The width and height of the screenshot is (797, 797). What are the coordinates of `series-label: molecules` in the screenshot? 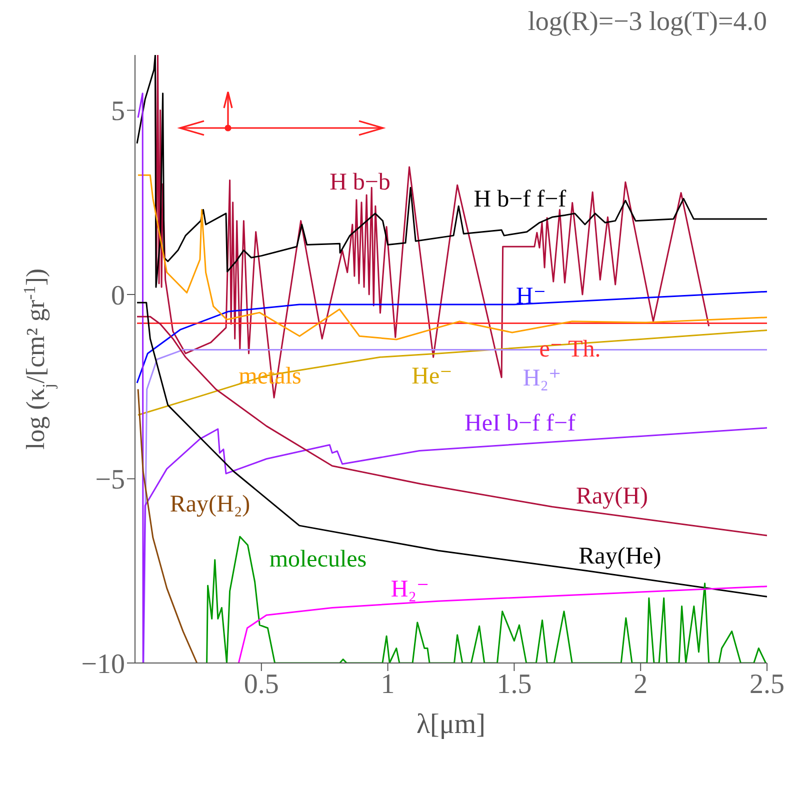 It's located at (318, 559).